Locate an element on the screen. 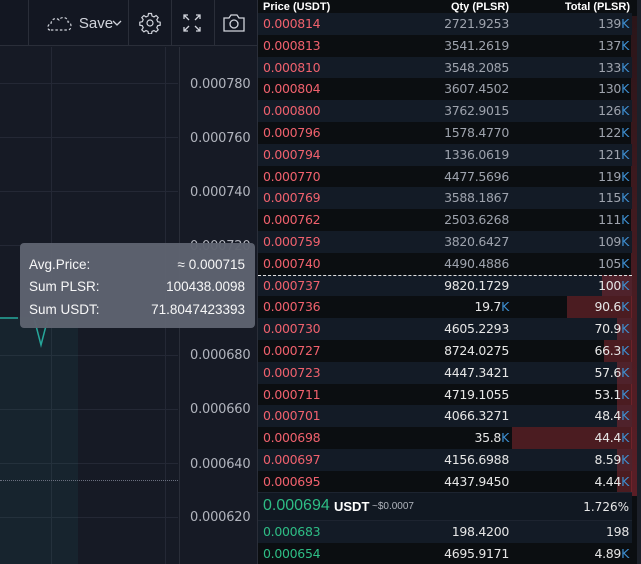 This screenshot has width=641, height=564. price-axis-label: 0.000780 is located at coordinates (220, 84).